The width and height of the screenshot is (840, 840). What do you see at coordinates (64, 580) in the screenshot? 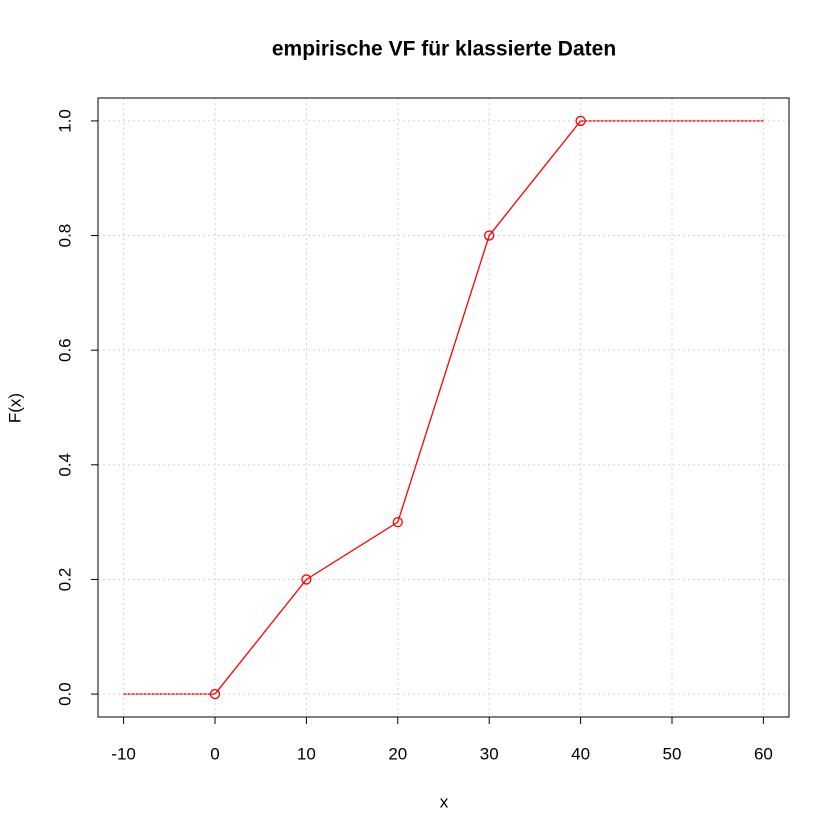
I see `y-tick-label: 0.2` at bounding box center [64, 580].